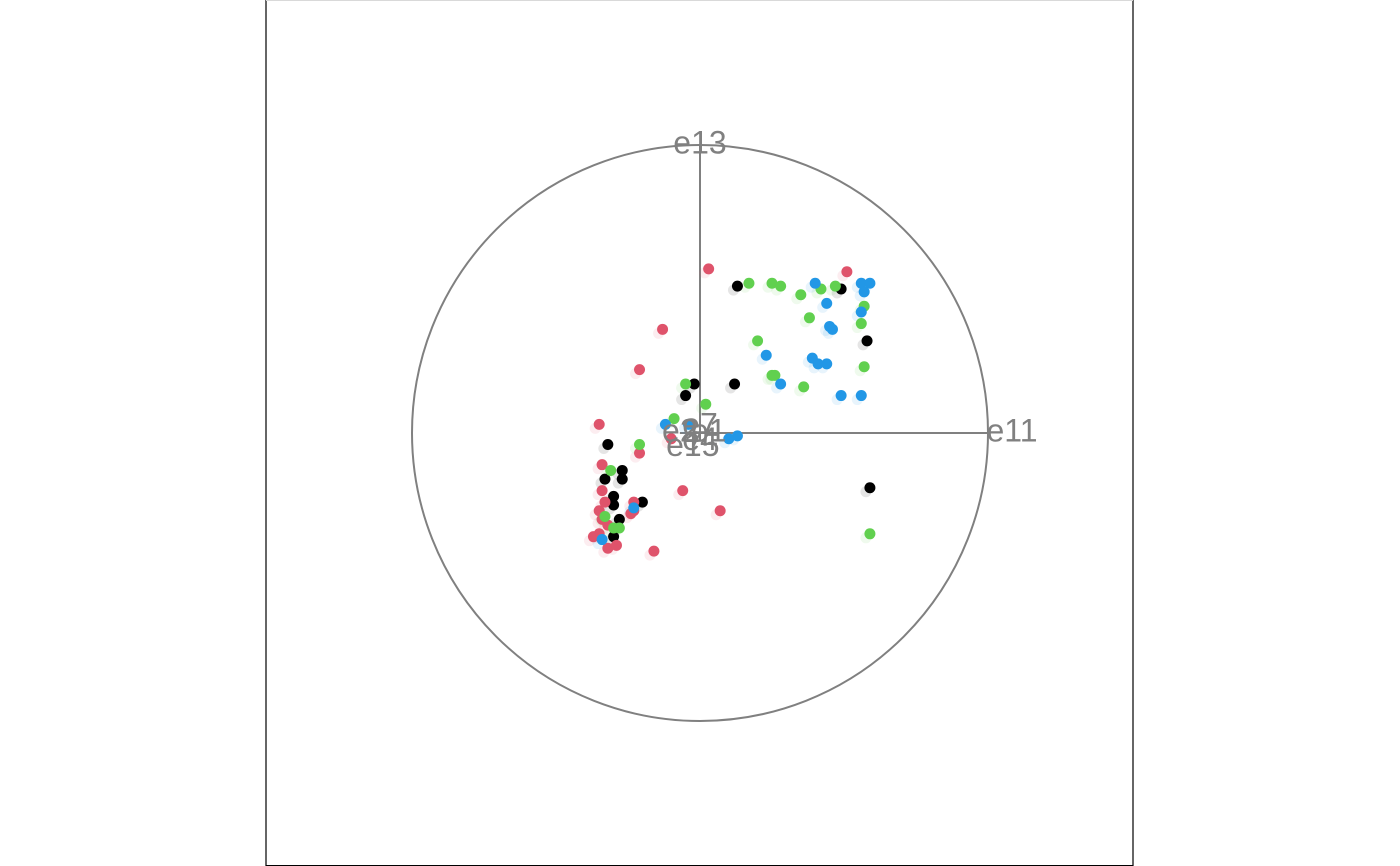  I want to click on axes-layer, so click(833, 296).